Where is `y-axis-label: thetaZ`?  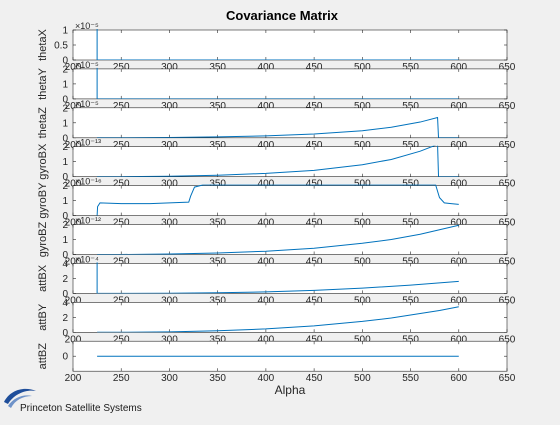 y-axis-label: thetaZ is located at coordinates (43, 122).